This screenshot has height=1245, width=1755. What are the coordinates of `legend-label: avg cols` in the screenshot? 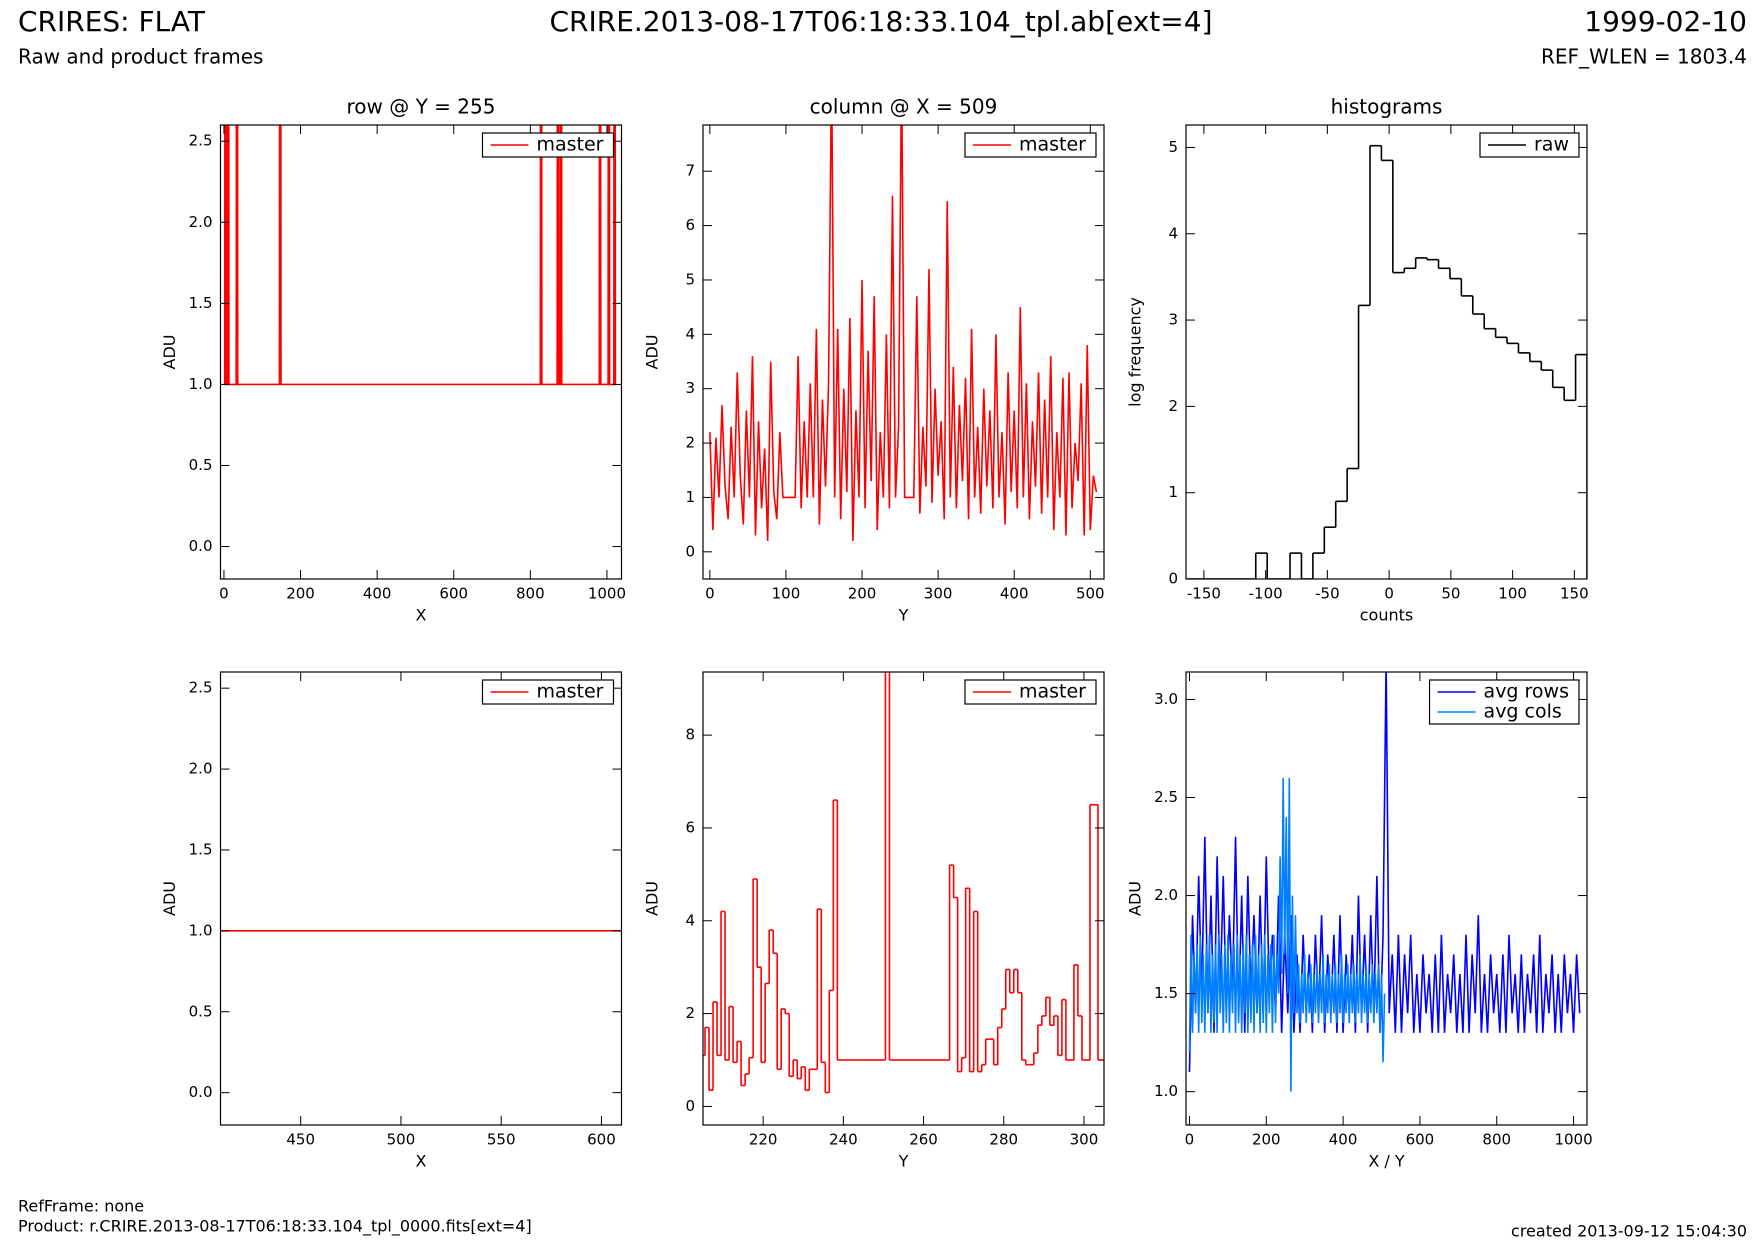 It's located at (1523, 712).